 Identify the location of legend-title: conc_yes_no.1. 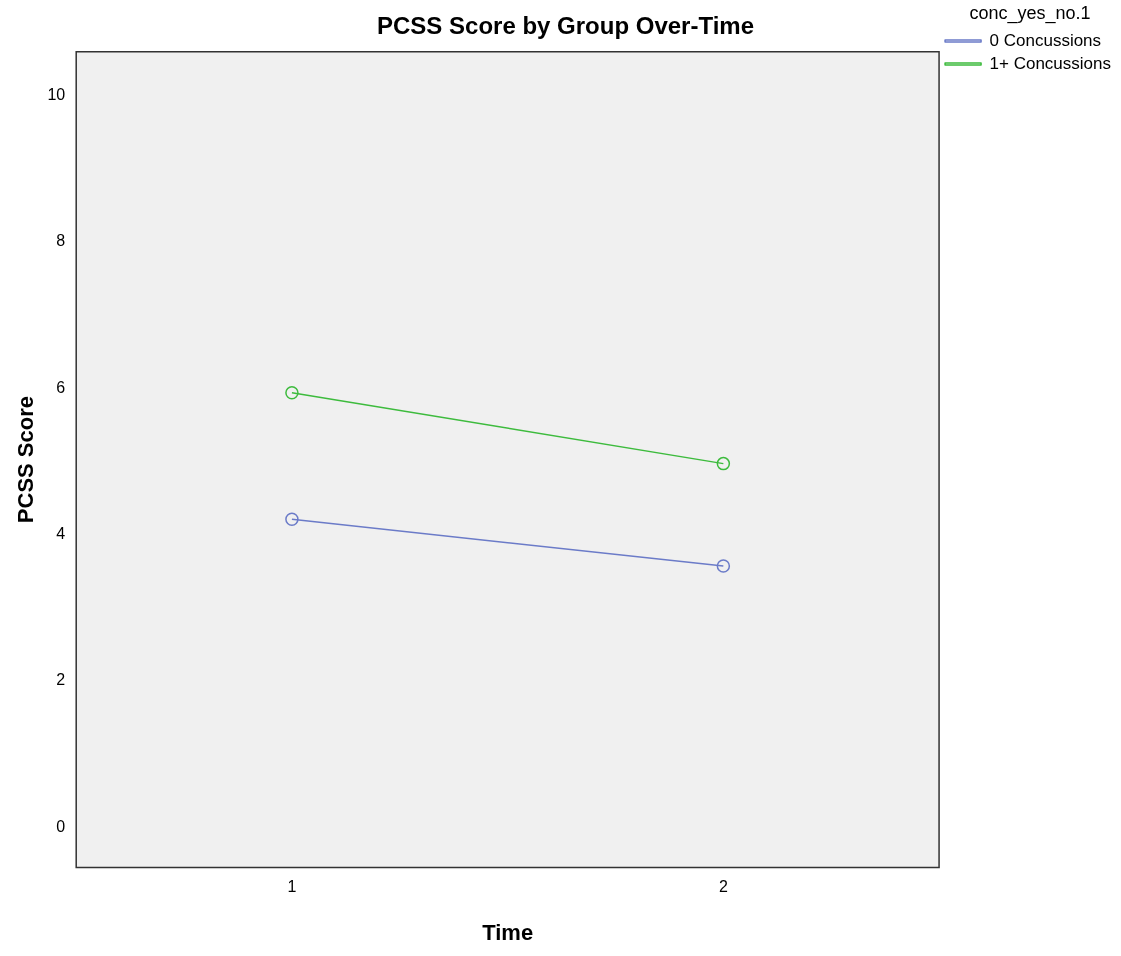
(1030, 13).